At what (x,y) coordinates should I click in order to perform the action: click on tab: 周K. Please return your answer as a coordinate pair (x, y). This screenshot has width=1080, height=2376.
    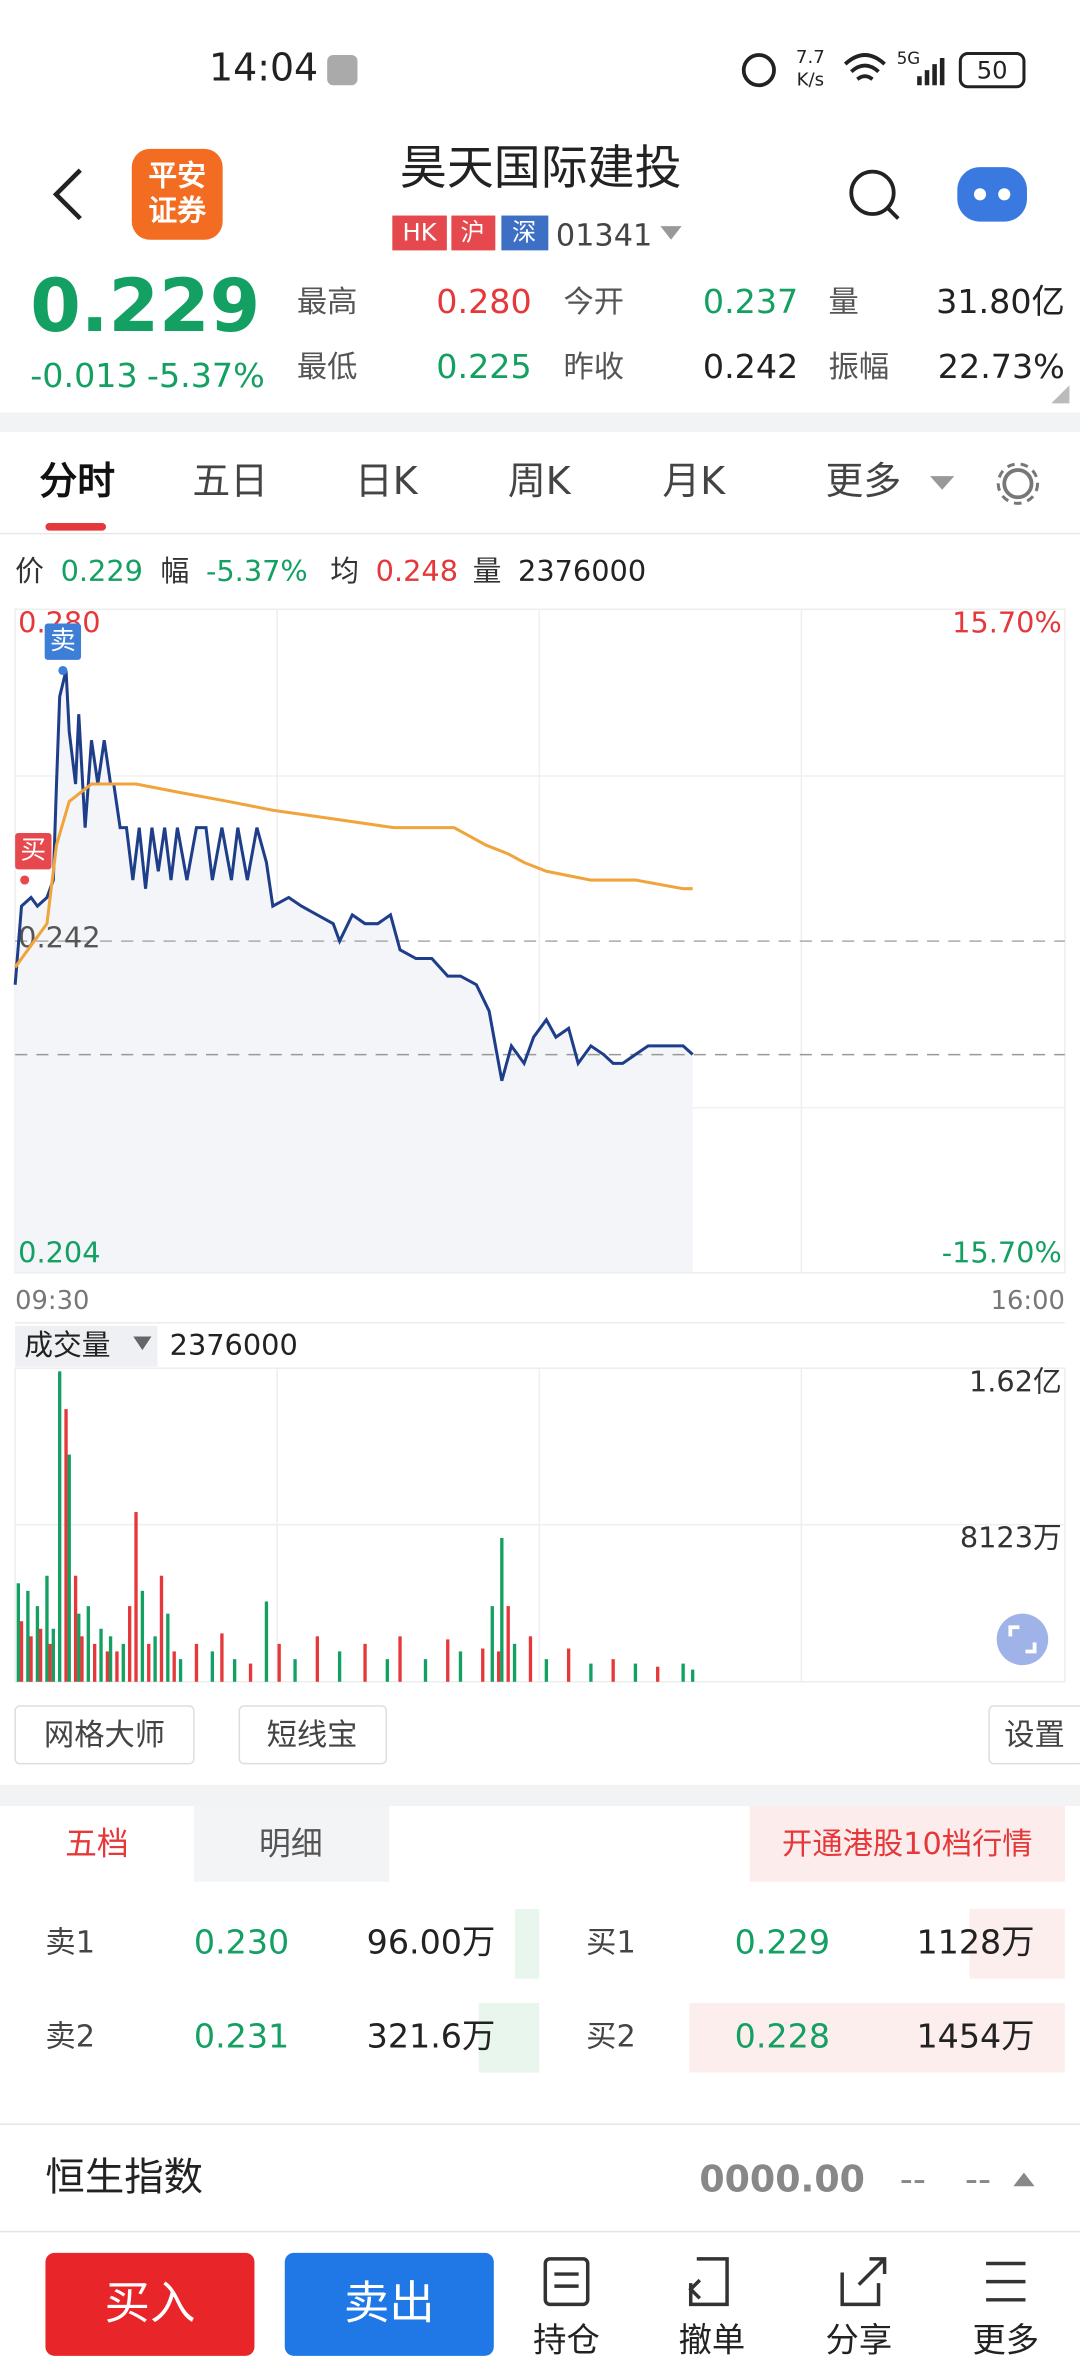
    Looking at the image, I should click on (540, 481).